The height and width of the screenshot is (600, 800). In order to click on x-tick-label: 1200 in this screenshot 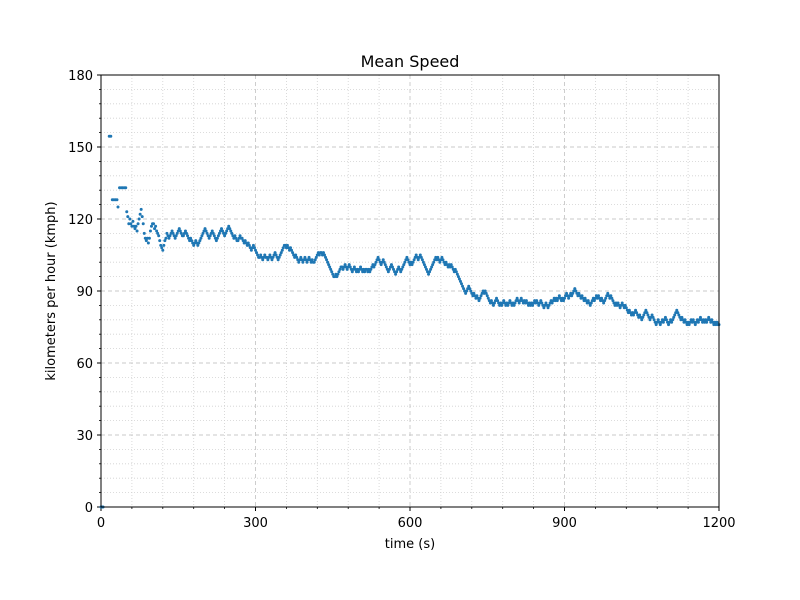, I will do `click(718, 523)`.